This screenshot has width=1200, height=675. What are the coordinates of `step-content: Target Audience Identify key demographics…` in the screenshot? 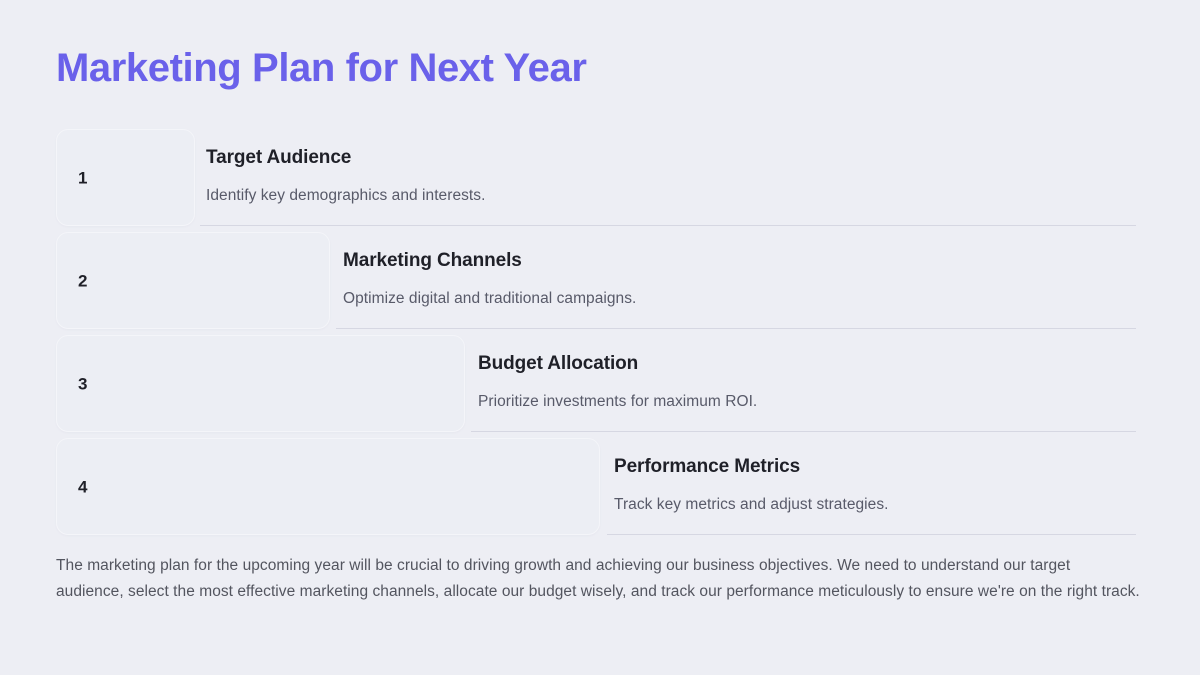 It's located at (345, 177).